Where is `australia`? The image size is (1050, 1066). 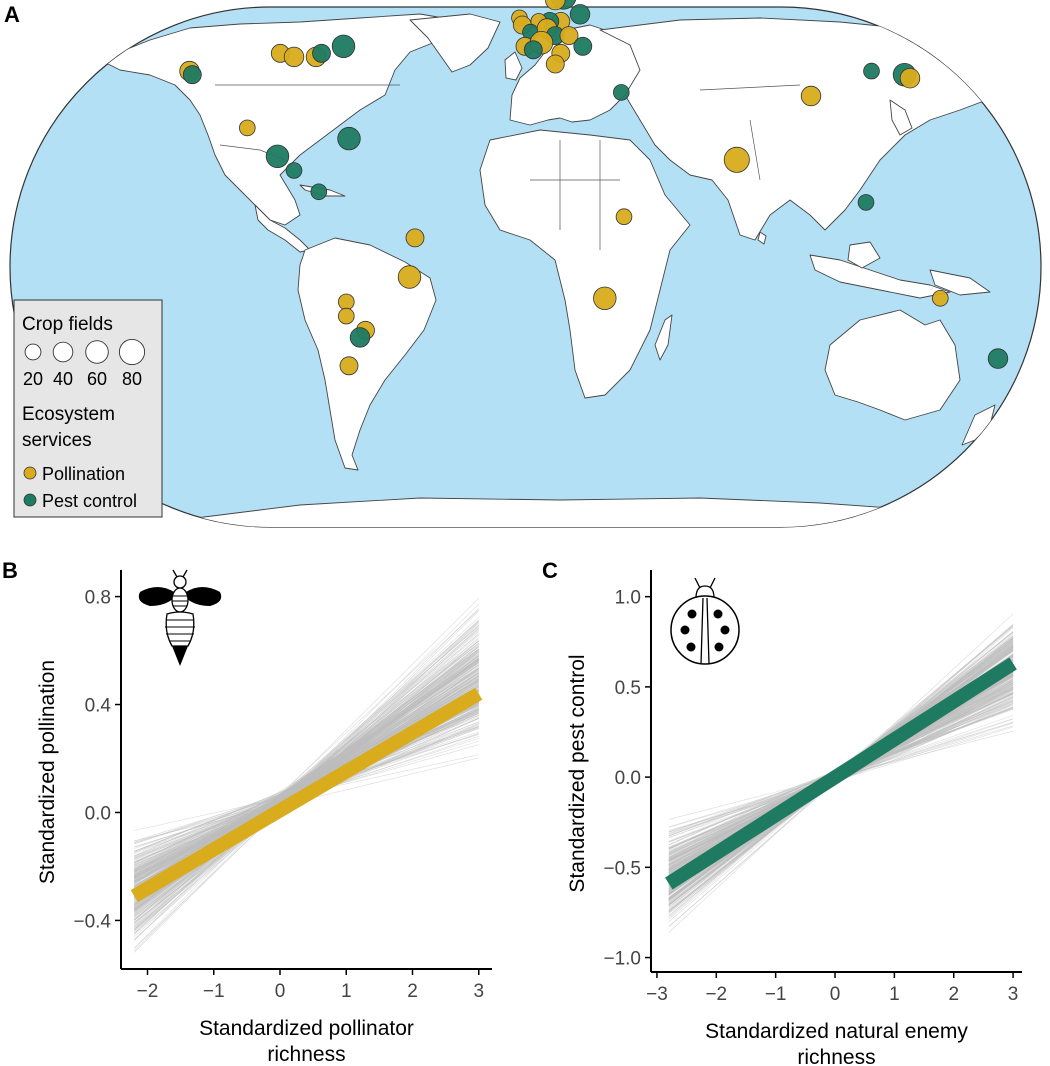 australia is located at coordinates (892, 365).